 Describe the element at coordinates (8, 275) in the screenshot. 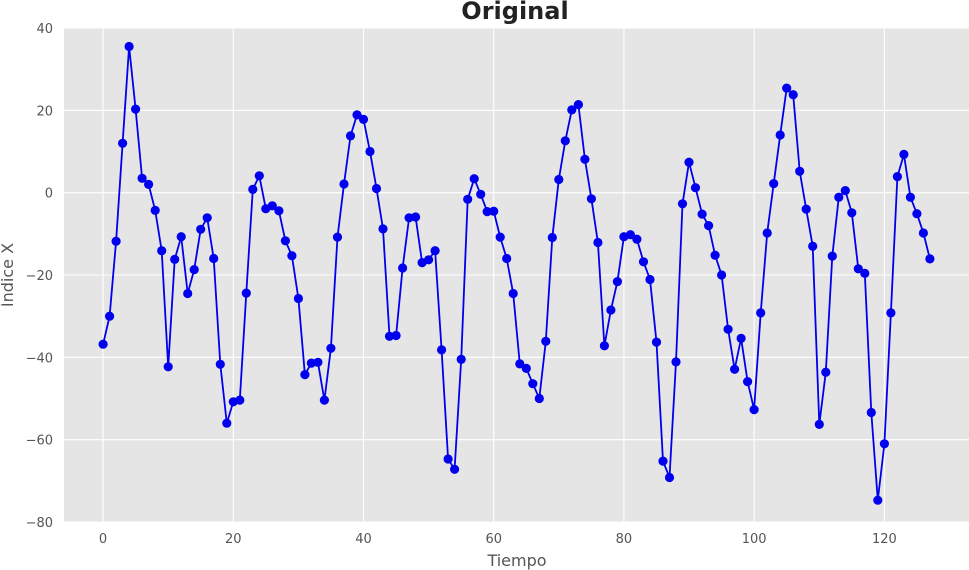

I see `y-axis-label: Índice X` at that location.